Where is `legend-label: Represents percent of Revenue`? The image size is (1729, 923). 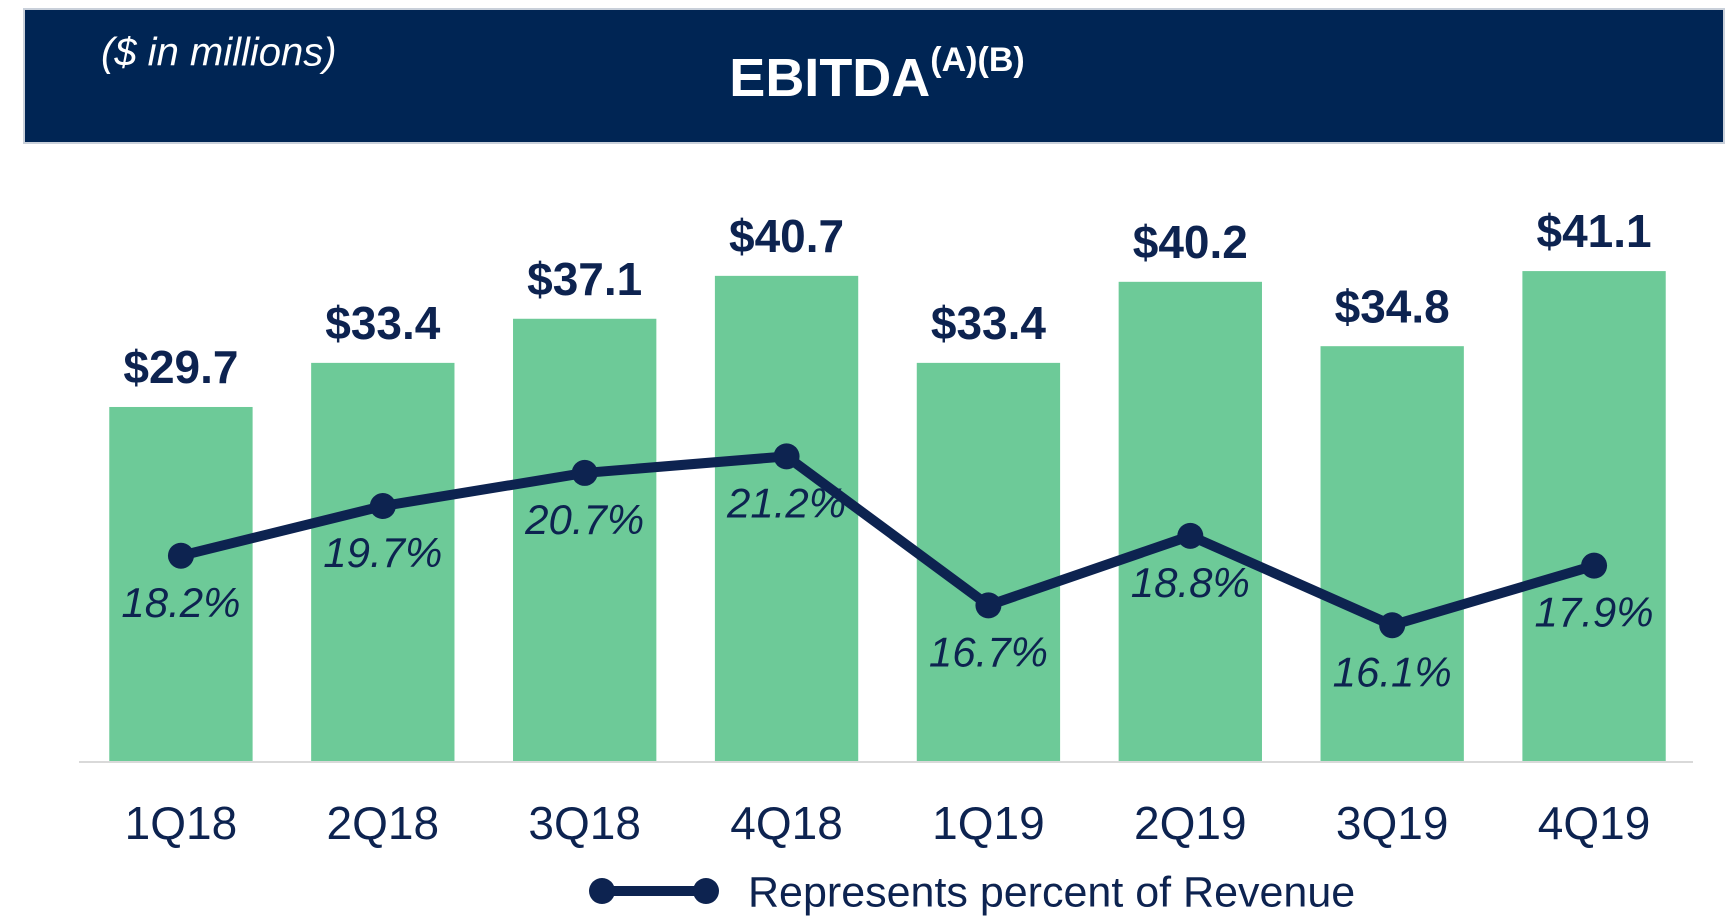 legend-label: Represents percent of Revenue is located at coordinates (1051, 892).